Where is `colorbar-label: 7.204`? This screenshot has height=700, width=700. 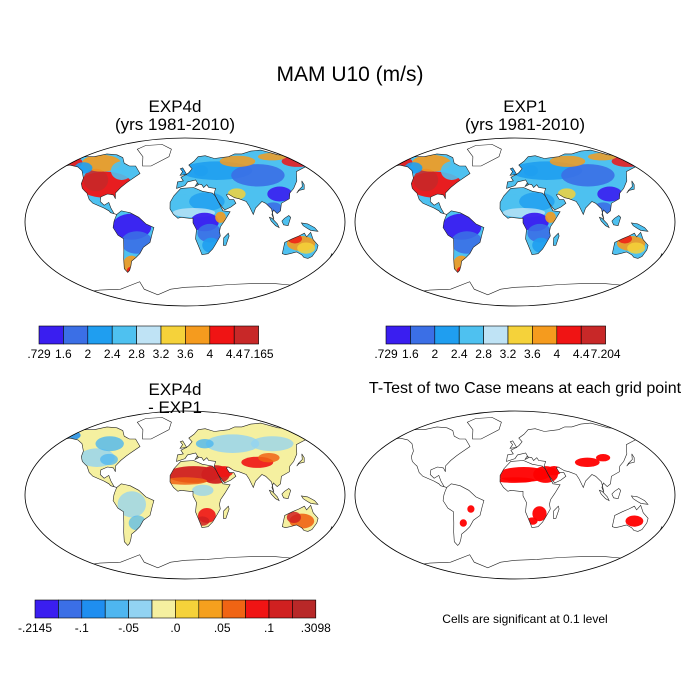
colorbar-label: 7.204 is located at coordinates (606, 354).